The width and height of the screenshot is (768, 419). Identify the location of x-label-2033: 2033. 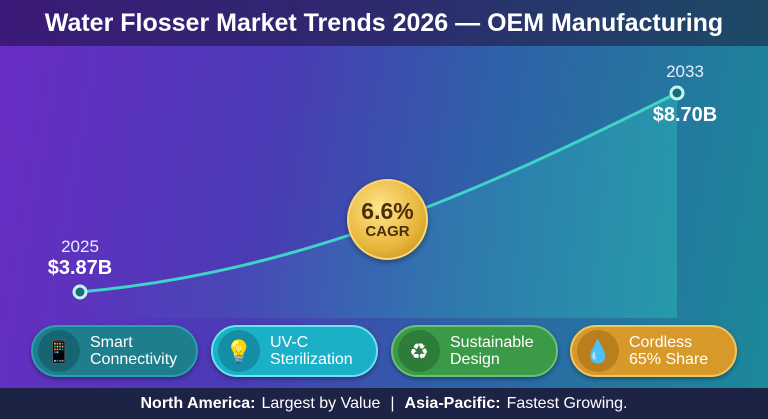
(685, 71).